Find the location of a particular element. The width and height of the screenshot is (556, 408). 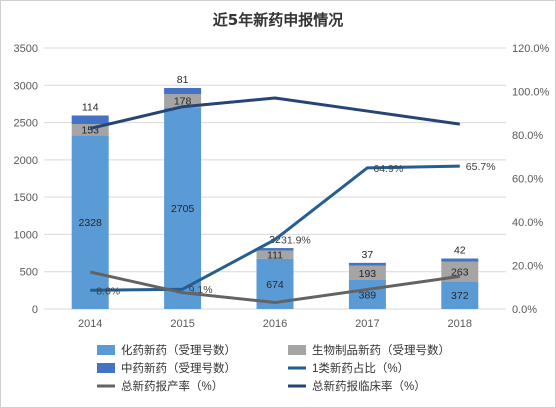

x-tick-label: 2015 is located at coordinates (182, 324).